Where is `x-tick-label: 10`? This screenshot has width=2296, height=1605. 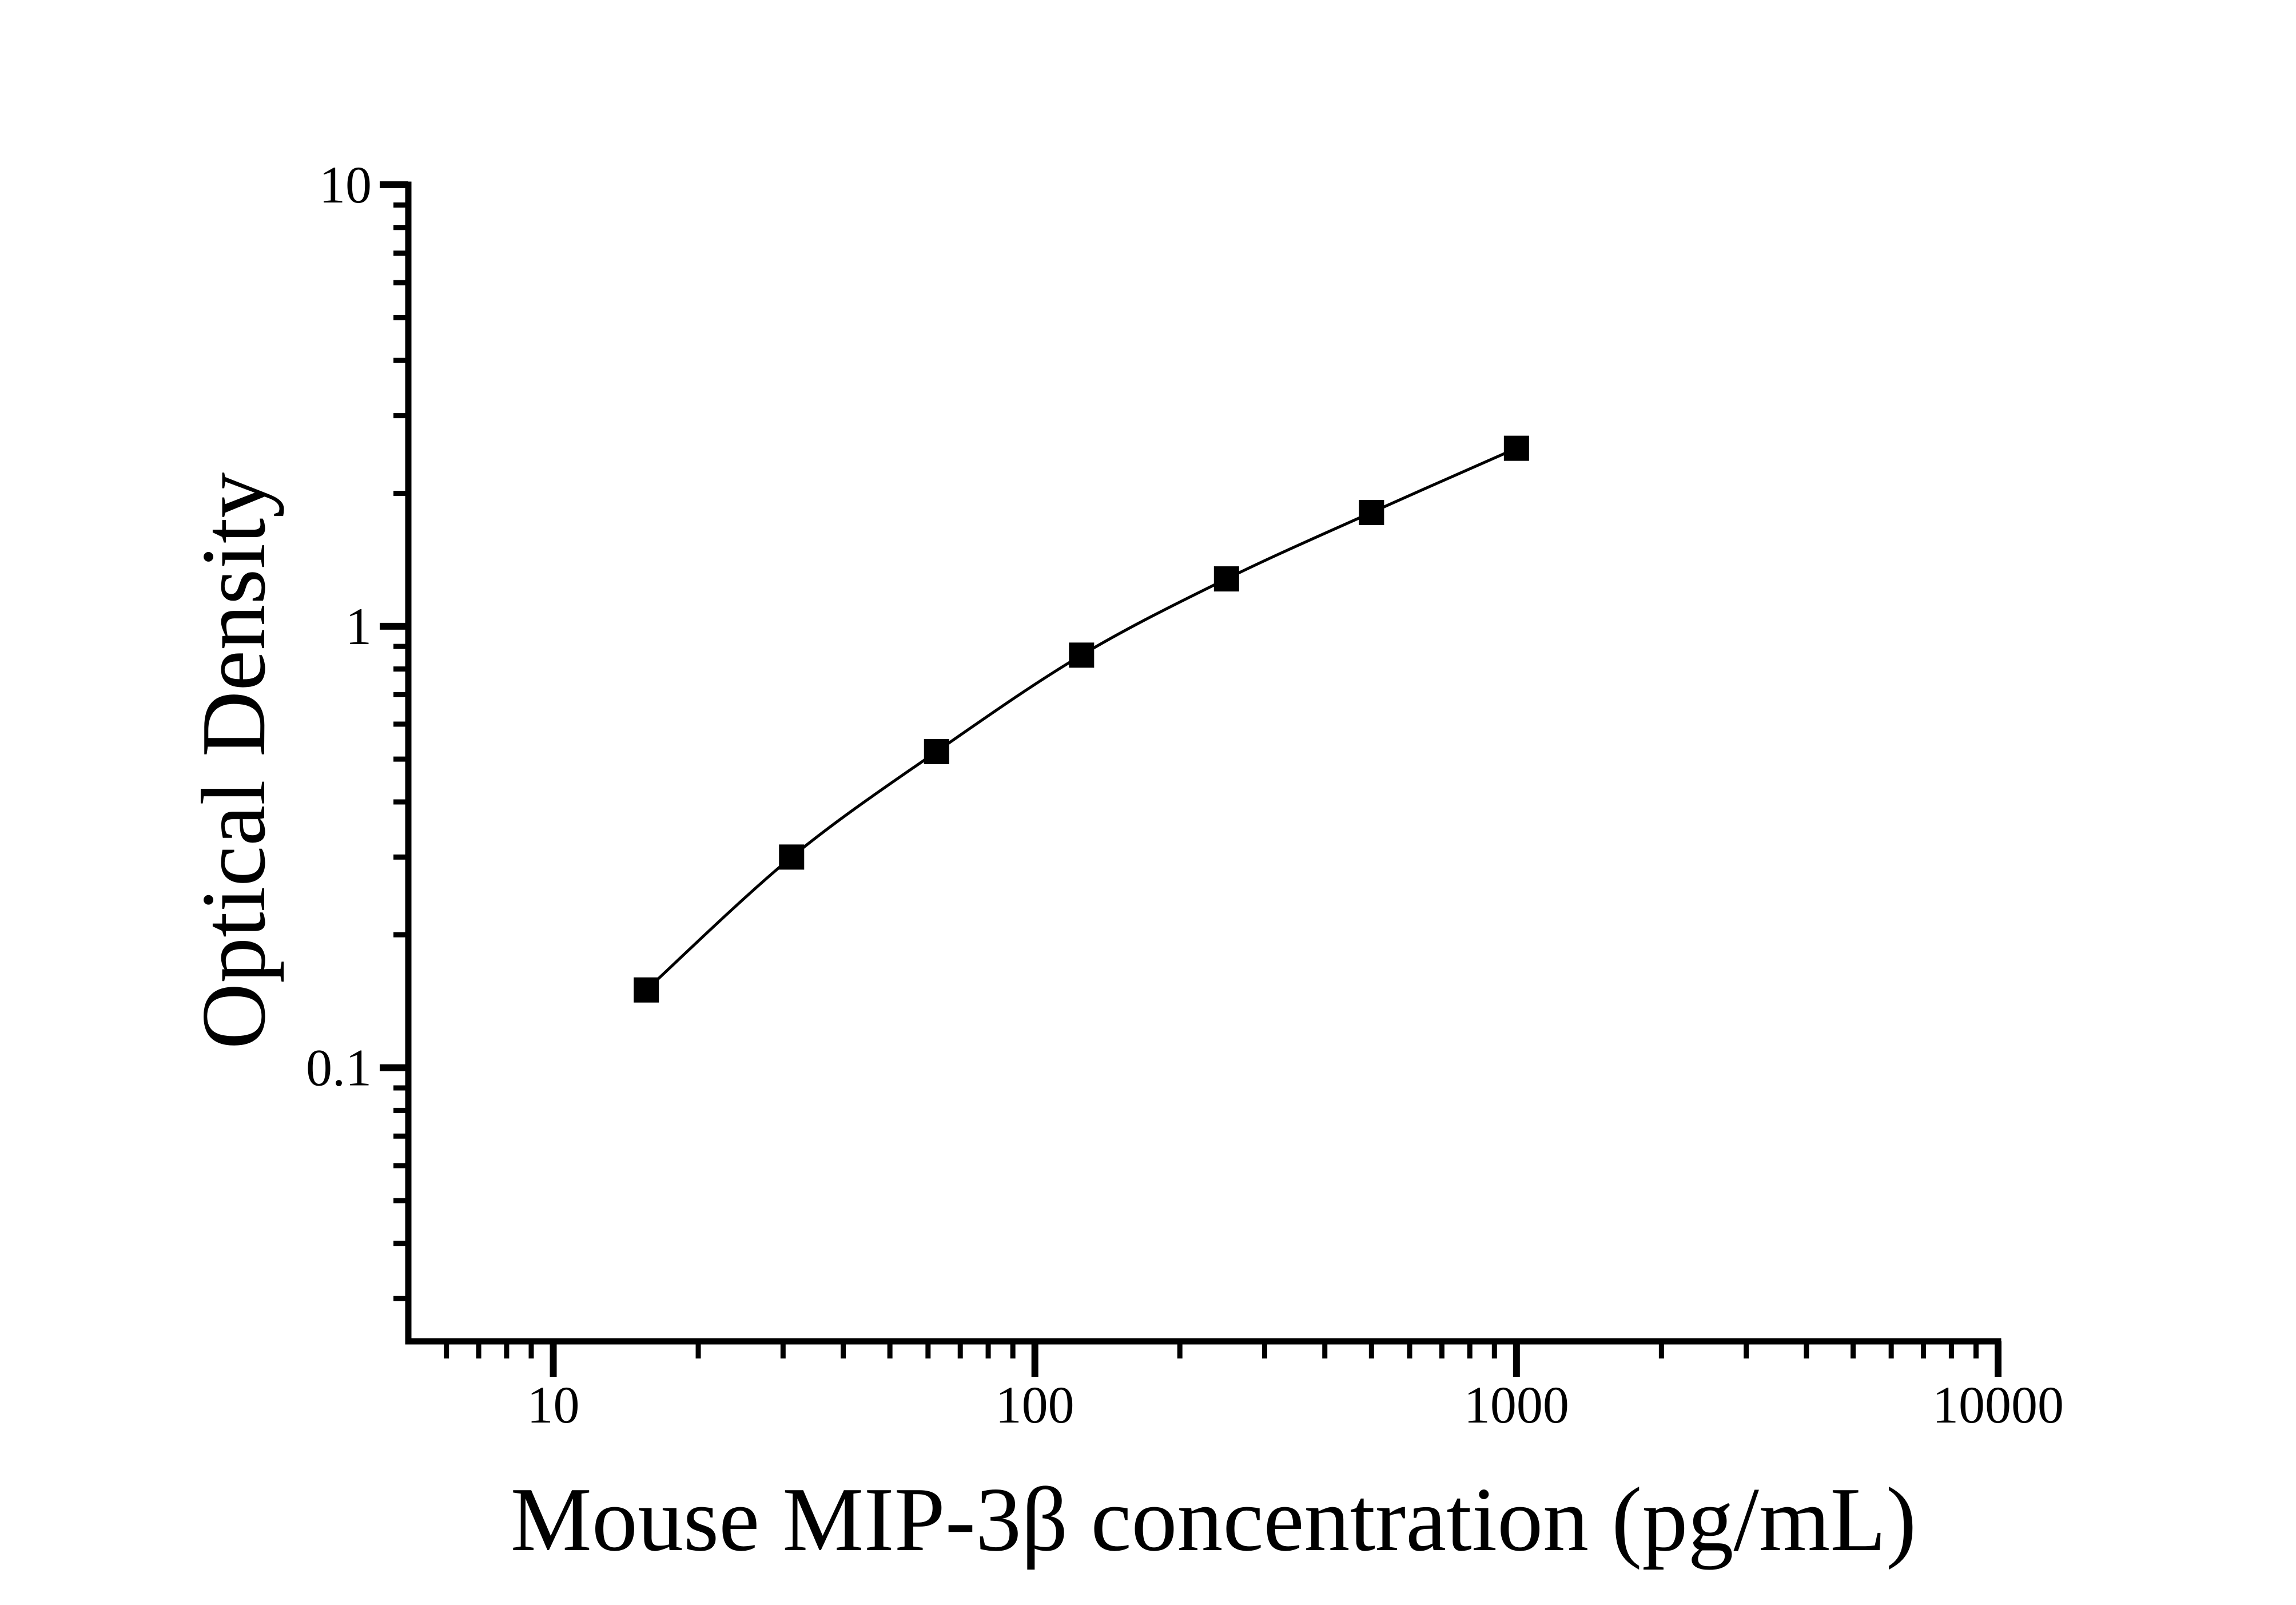 x-tick-label: 10 is located at coordinates (553, 1405).